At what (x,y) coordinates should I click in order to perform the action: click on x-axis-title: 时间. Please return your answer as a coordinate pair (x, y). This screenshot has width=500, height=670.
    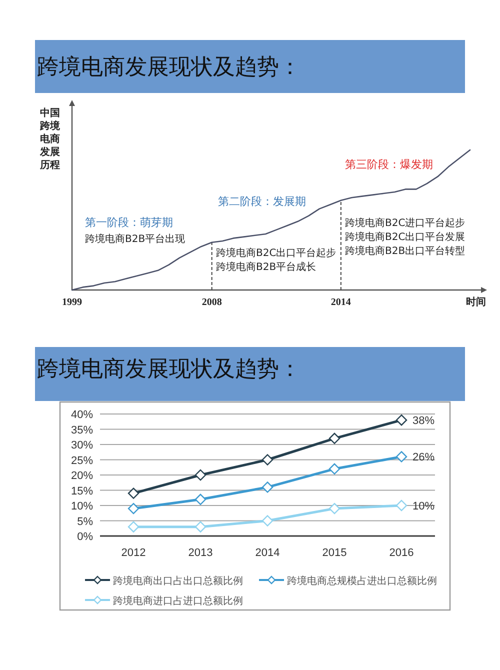
    Looking at the image, I should click on (476, 302).